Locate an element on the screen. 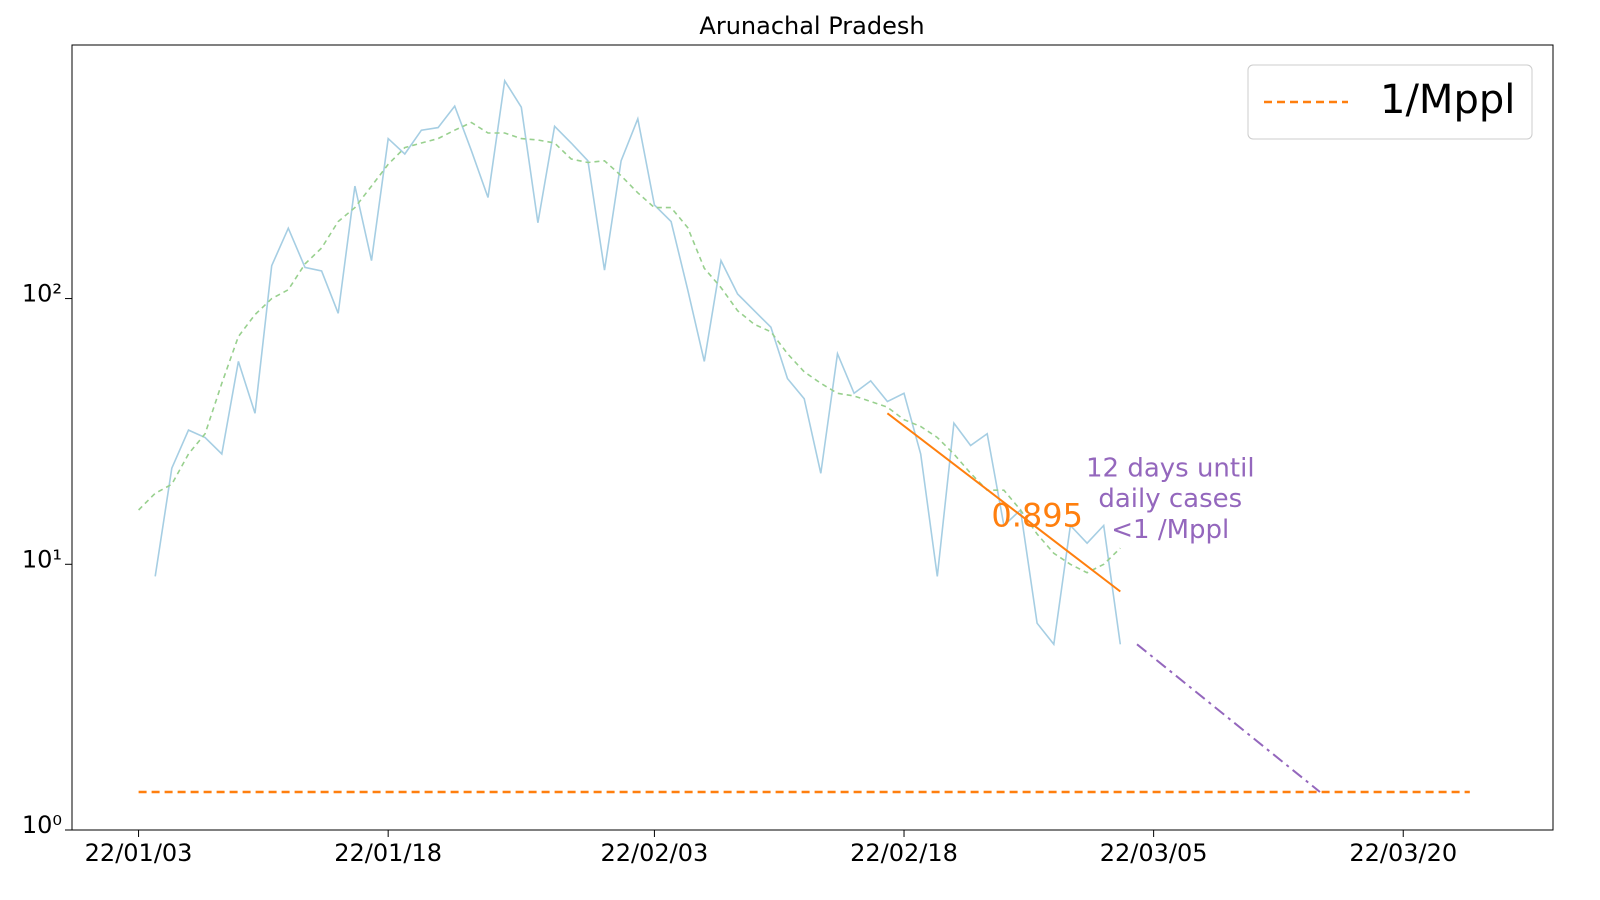  chart-title: Arunachal Pradesh is located at coordinates (811, 26).